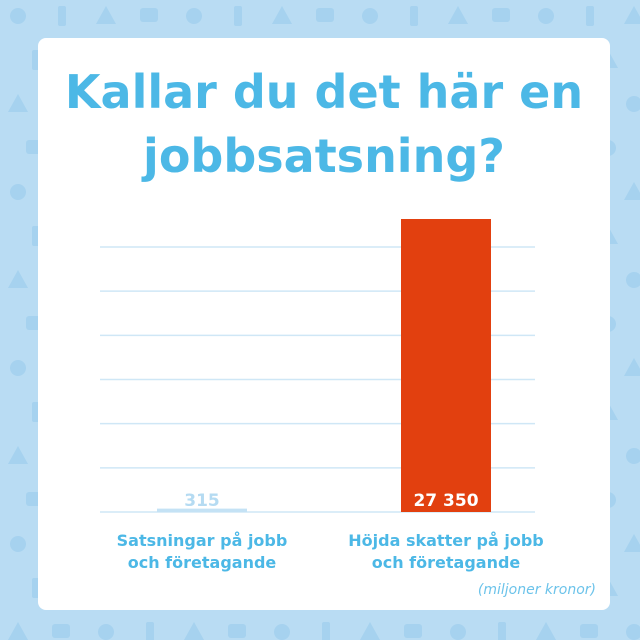  I want to click on chart-title-line-1: Kallar du det här en, so click(324, 92).